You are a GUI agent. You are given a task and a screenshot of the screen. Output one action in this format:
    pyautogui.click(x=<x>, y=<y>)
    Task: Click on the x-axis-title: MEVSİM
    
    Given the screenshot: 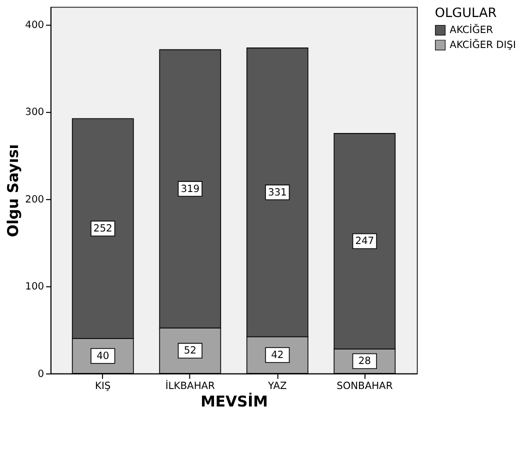 What is the action you would take?
    pyautogui.click(x=234, y=401)
    